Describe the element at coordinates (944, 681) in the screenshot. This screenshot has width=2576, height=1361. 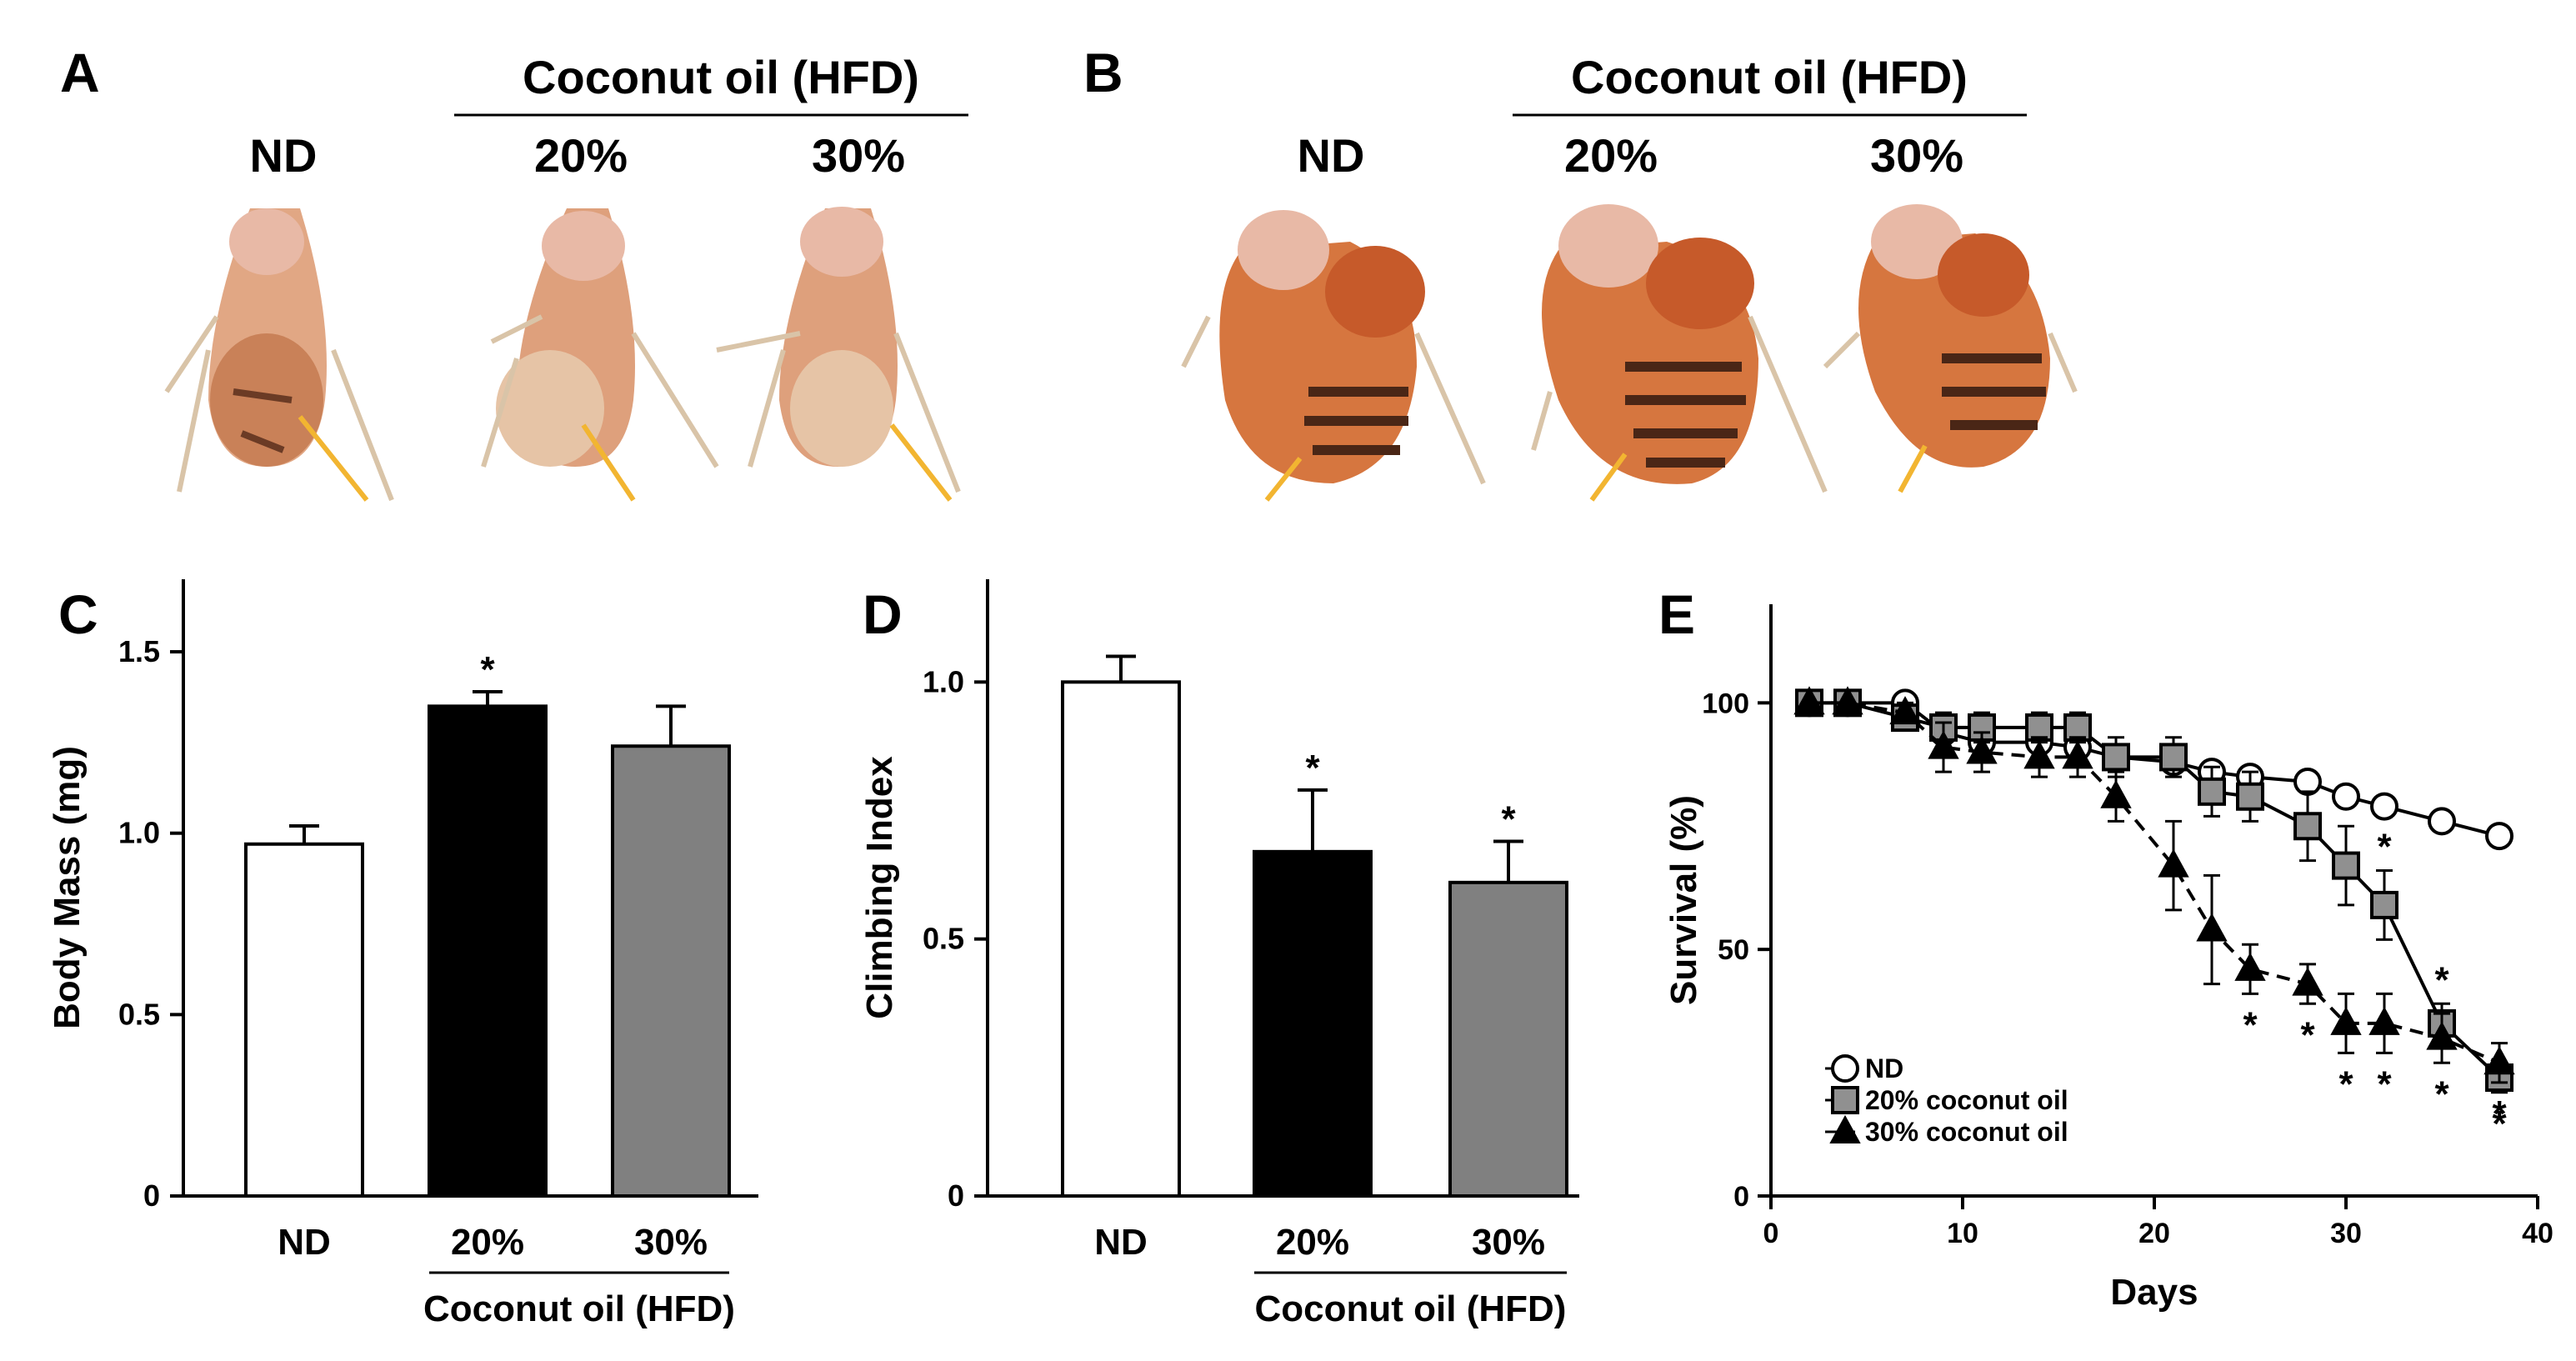
I see `y-tick-label: 1.0` at that location.